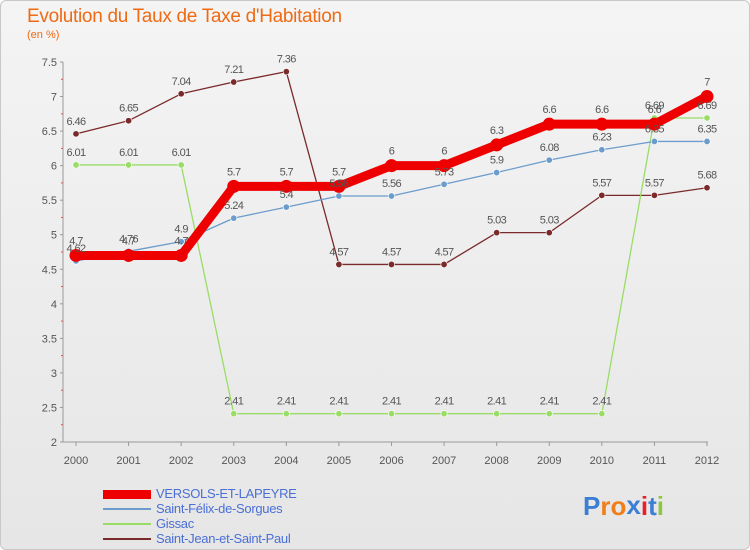 The height and width of the screenshot is (550, 750). I want to click on data-label: 5.73, so click(444, 172).